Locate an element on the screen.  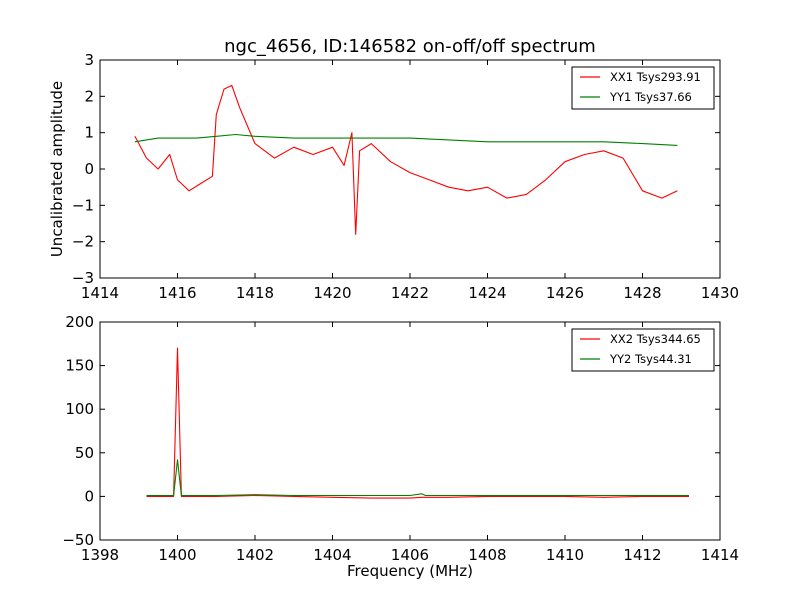
bottom-y-tick-label: 100 is located at coordinates (79, 409).